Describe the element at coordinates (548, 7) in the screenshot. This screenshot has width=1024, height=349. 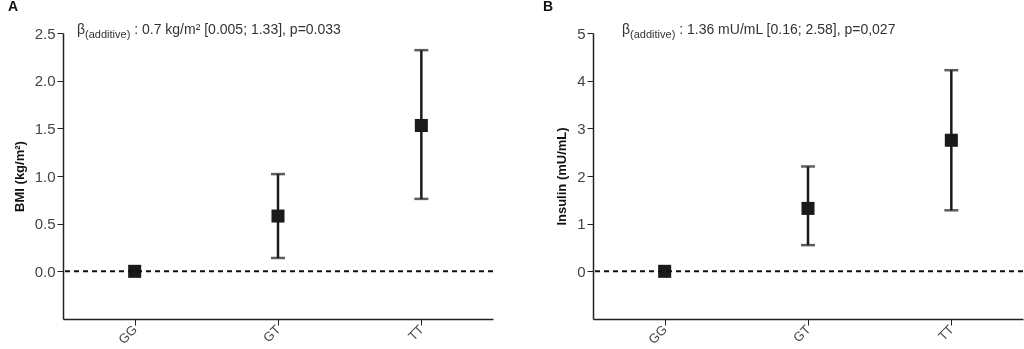
I see `chart-title: B` at that location.